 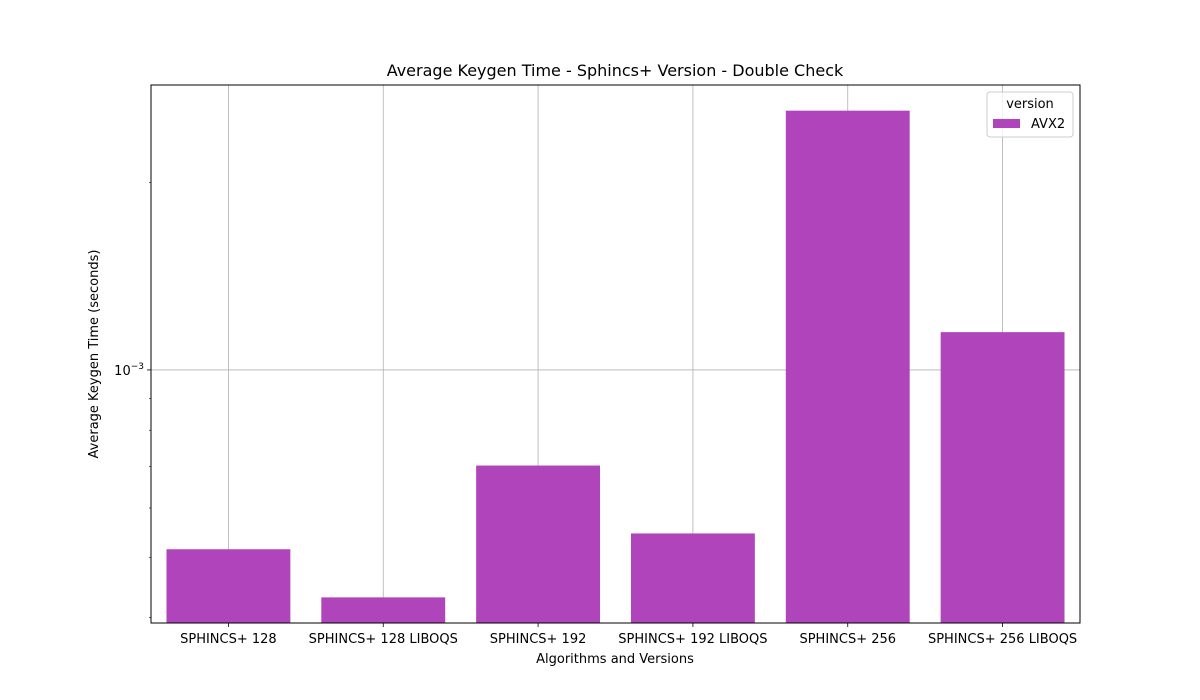 What do you see at coordinates (847, 639) in the screenshot?
I see `x-tick-label: SPHINCS+ 256` at bounding box center [847, 639].